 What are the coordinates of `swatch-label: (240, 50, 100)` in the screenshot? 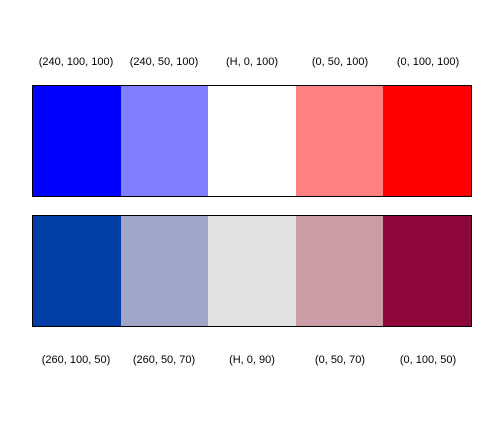 It's located at (164, 62).